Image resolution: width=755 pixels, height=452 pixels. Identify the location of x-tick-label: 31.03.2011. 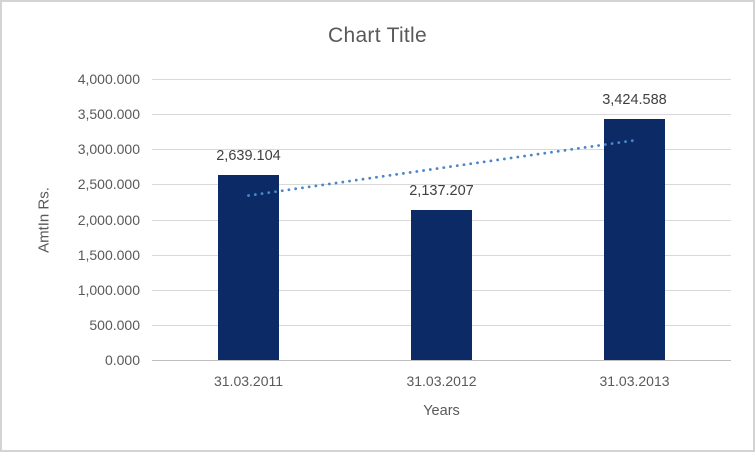
(248, 381).